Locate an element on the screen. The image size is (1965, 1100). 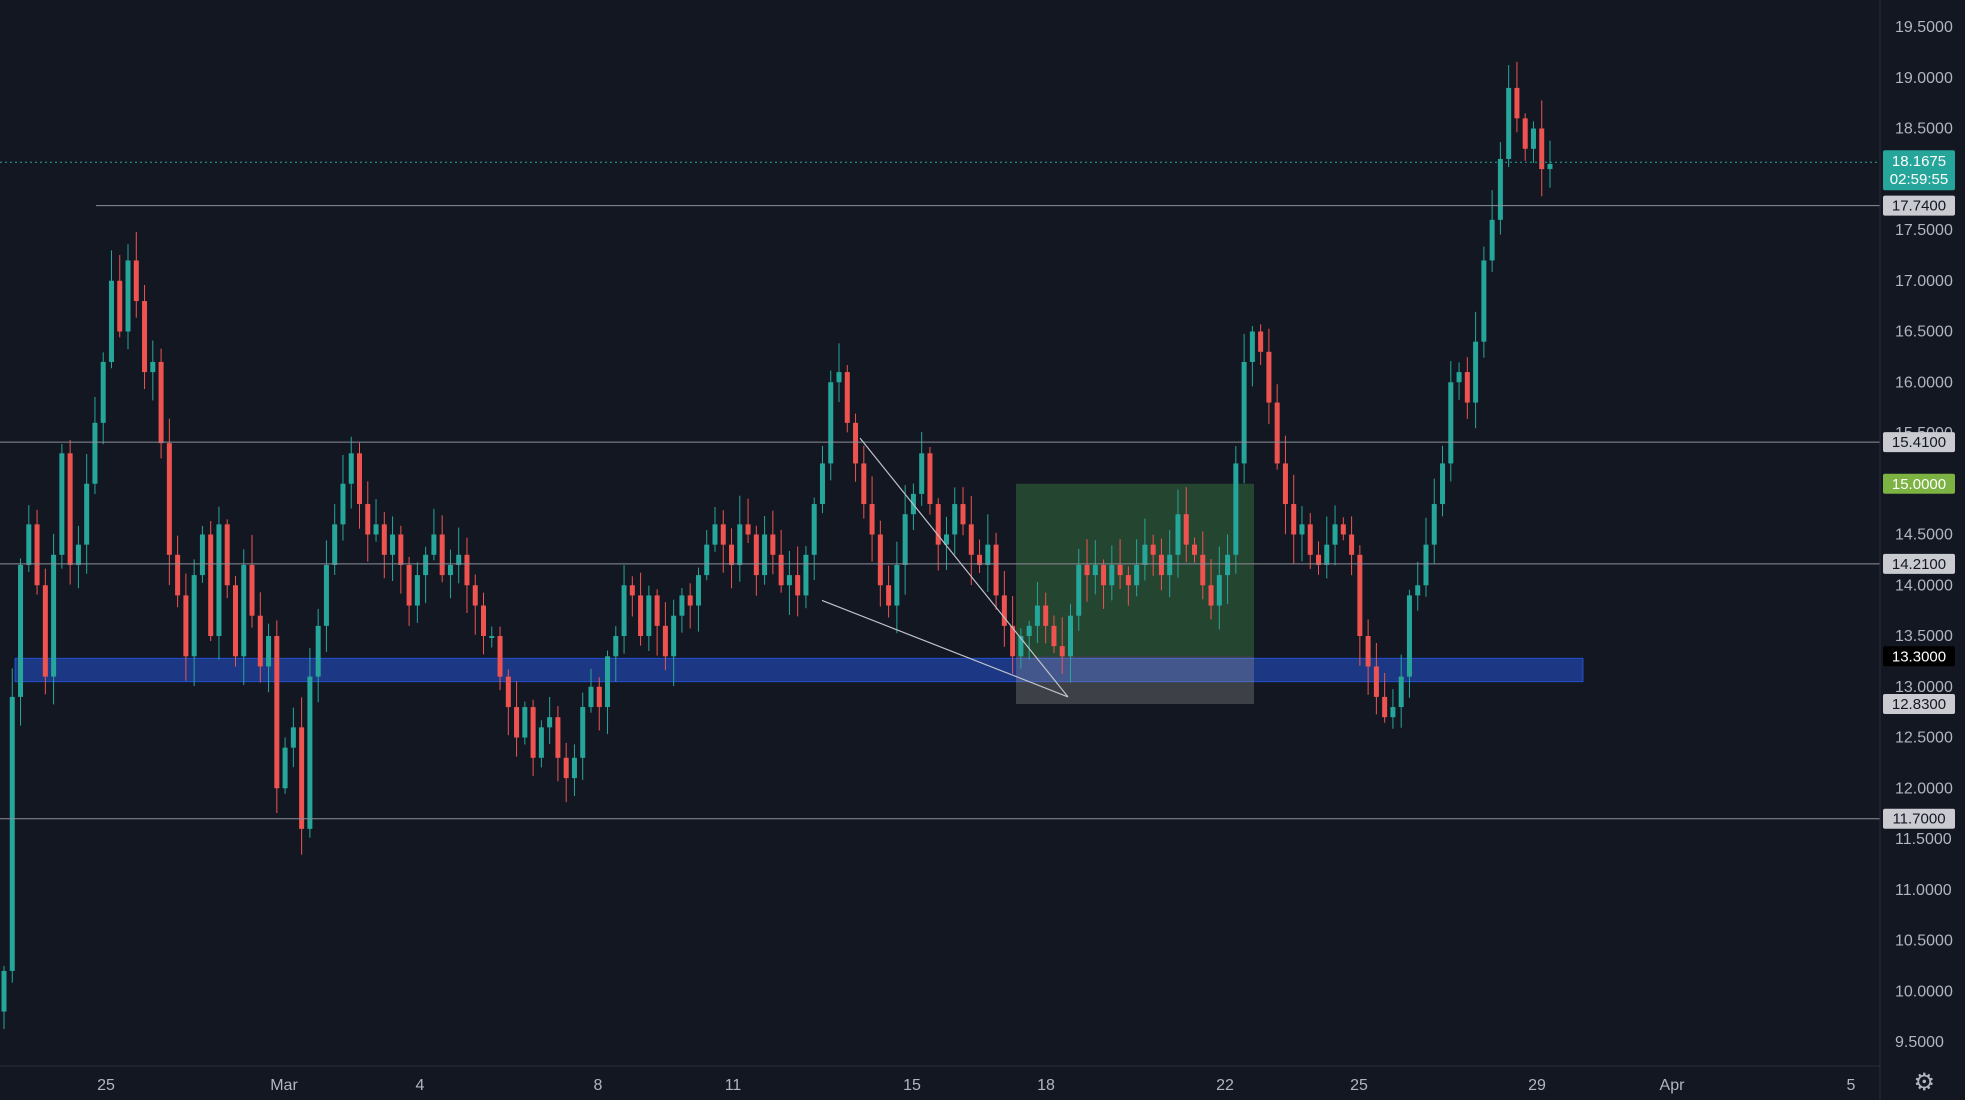
last-price-tag-bg is located at coordinates (1919, 170).